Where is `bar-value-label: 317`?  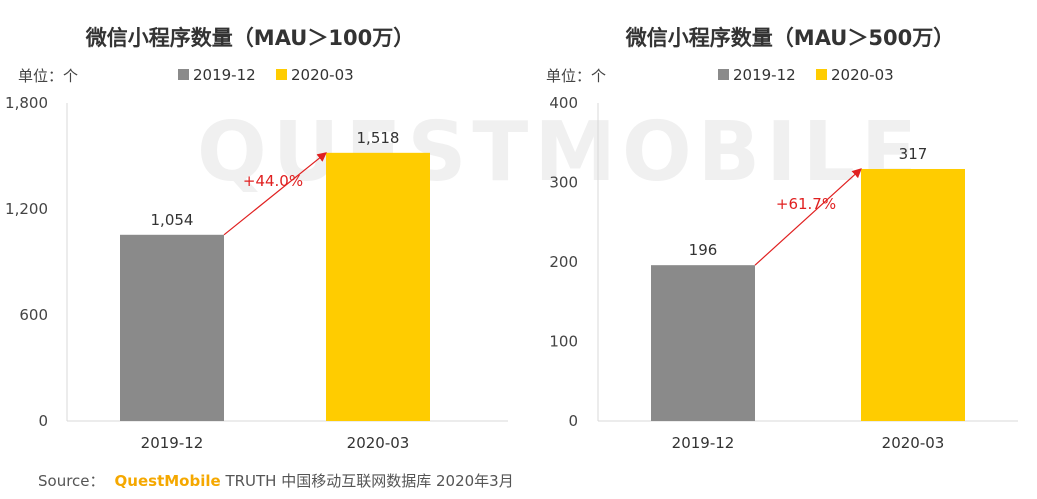
bar-value-label: 317 is located at coordinates (913, 154).